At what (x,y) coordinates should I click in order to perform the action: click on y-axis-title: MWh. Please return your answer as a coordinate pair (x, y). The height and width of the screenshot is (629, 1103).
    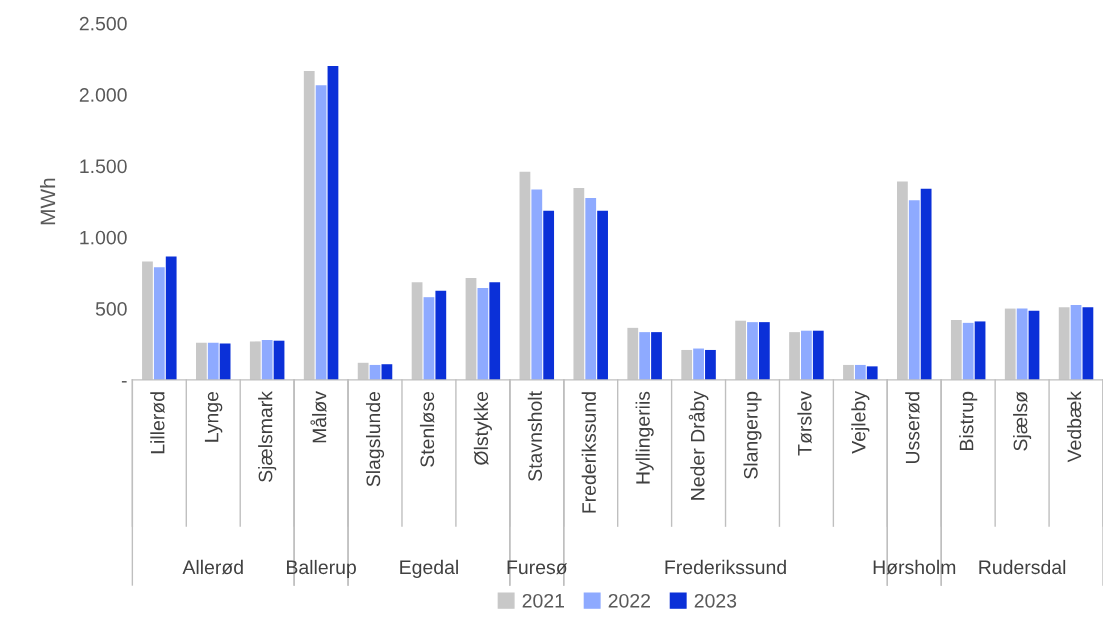
    Looking at the image, I should click on (47, 201).